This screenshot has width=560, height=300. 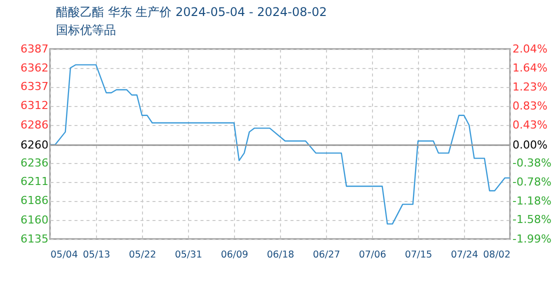 What do you see at coordinates (372, 255) in the screenshot?
I see `x-tick-label: 07/06` at bounding box center [372, 255].